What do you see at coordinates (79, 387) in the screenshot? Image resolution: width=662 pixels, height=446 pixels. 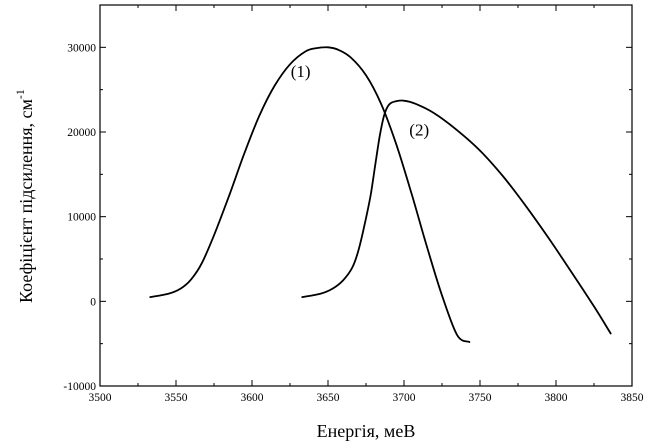 I see `y-tick-label: -10000` at bounding box center [79, 387].